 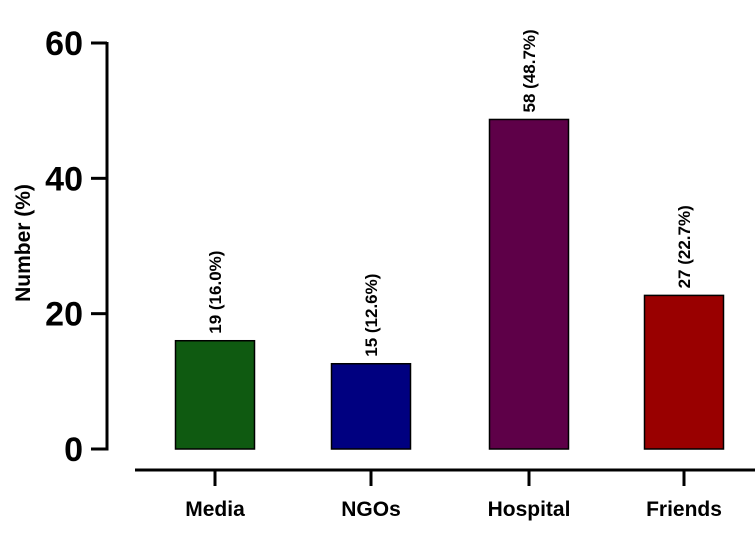 What do you see at coordinates (529, 509) in the screenshot?
I see `x-tick-label: Hospital` at bounding box center [529, 509].